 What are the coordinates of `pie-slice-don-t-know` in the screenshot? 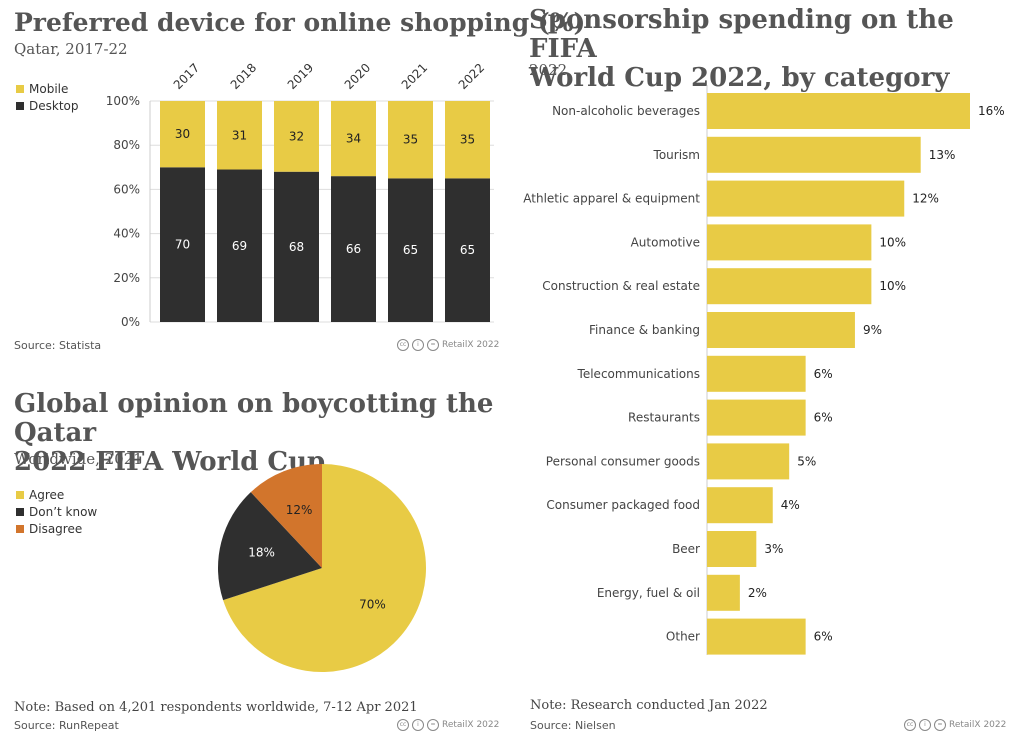 It's located at (270, 546).